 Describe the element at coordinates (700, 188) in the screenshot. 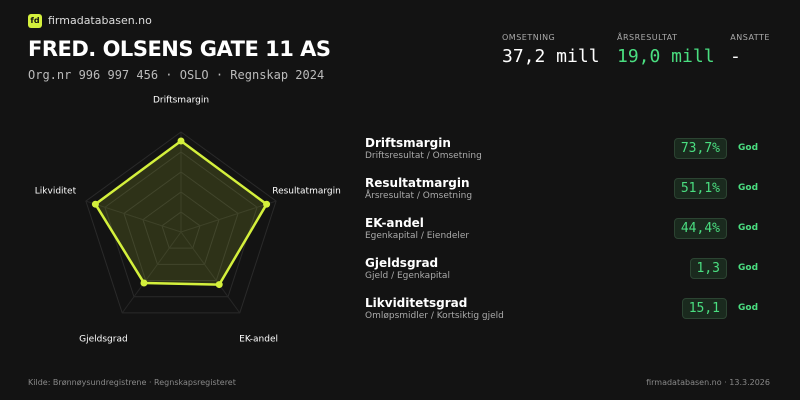

I see `ratio-value: 51,1%` at that location.